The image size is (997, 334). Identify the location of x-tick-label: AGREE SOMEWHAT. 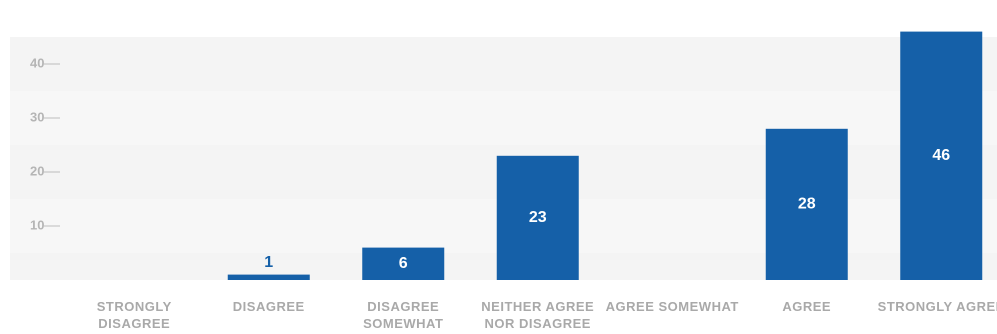
(672, 306).